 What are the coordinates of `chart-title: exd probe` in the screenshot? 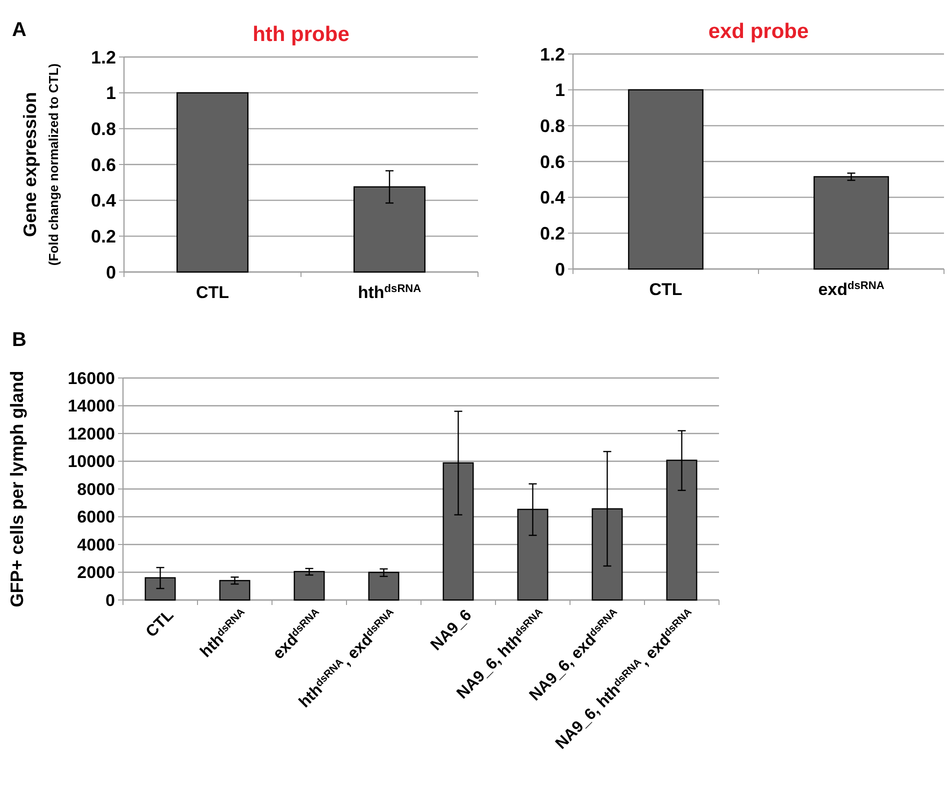 It's located at (758, 31).